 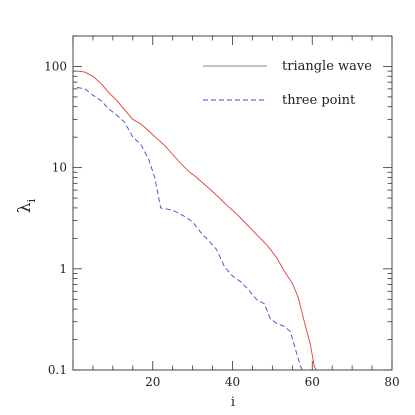 I want to click on x-tick-label: 40, so click(x=232, y=382).